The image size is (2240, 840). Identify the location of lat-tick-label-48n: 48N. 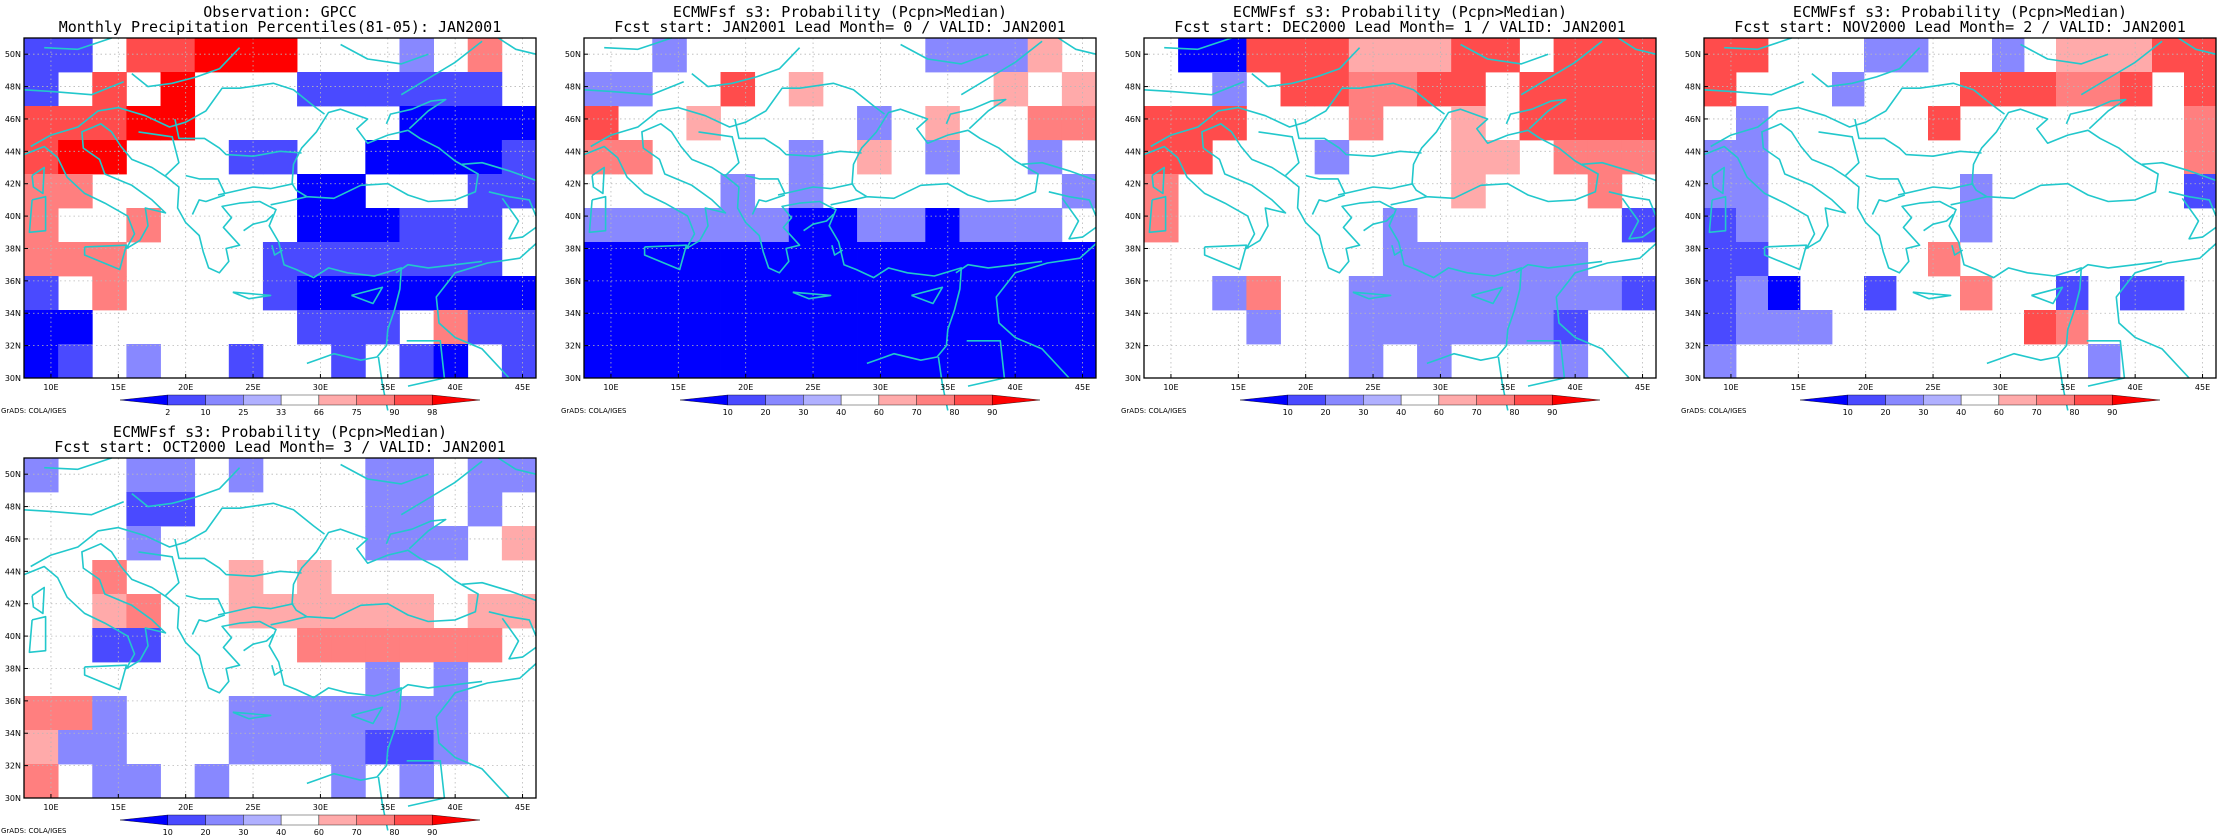
(573, 87).